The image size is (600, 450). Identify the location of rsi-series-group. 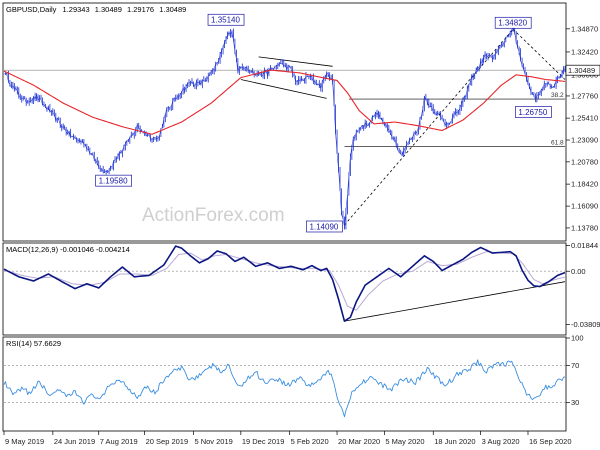
(284, 388).